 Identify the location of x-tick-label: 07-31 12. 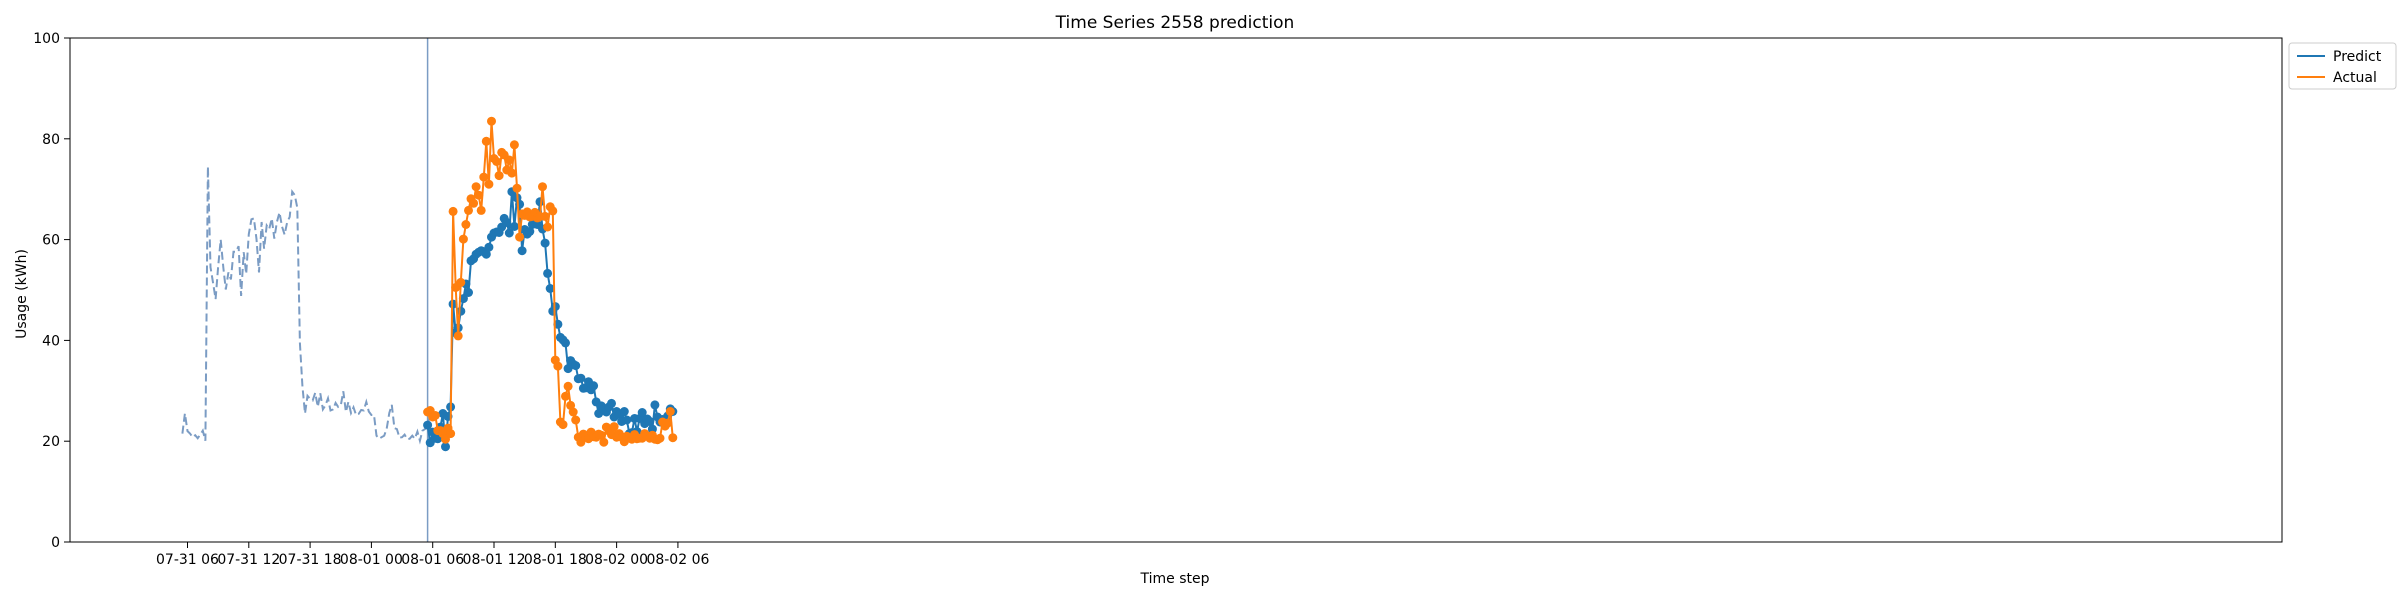
(248, 560).